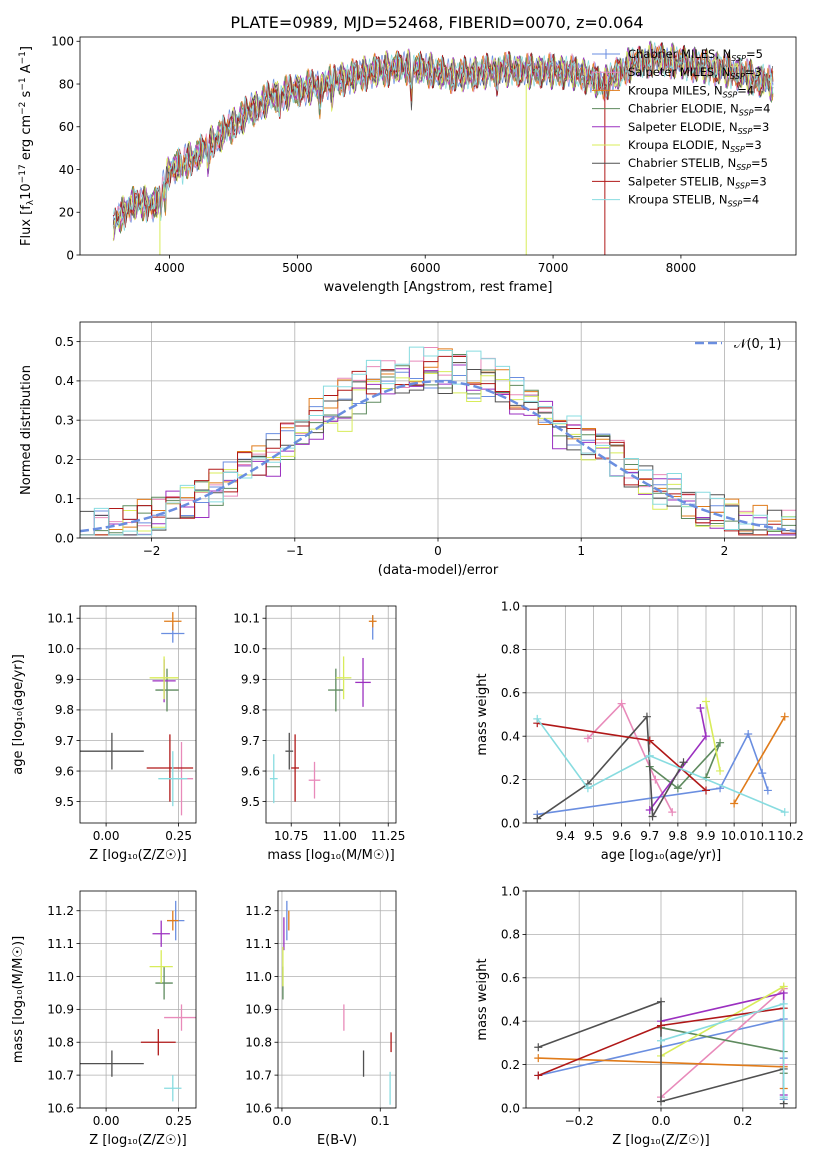 The width and height of the screenshot is (819, 1170). I want to click on y-tick-label: 0.6, so click(510, 978).